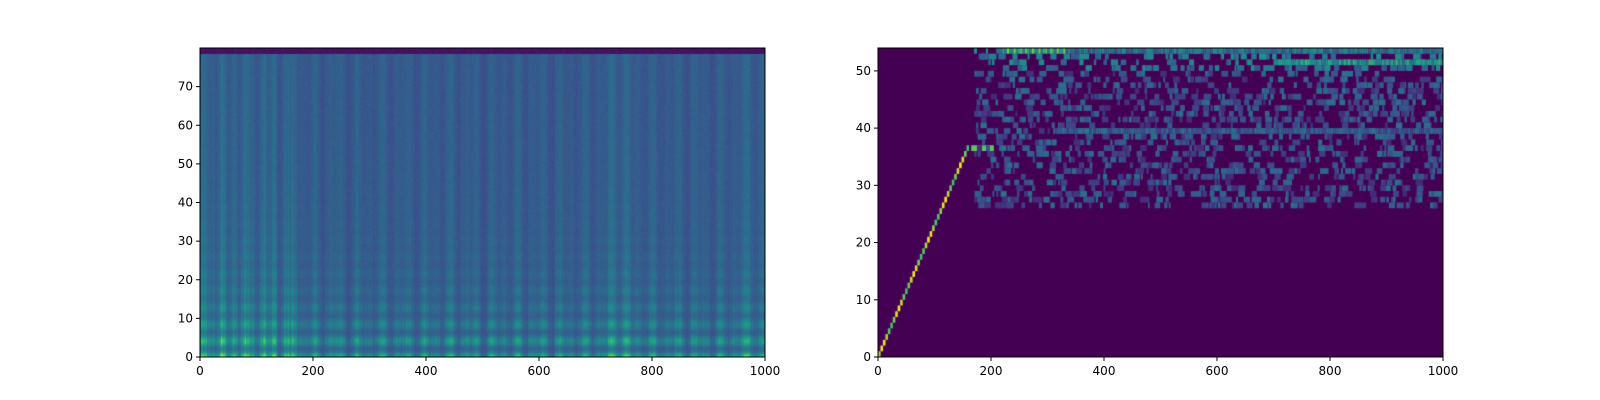  Describe the element at coordinates (185, 280) in the screenshot. I see `spectrogram-y-tick-label: 20` at that location.